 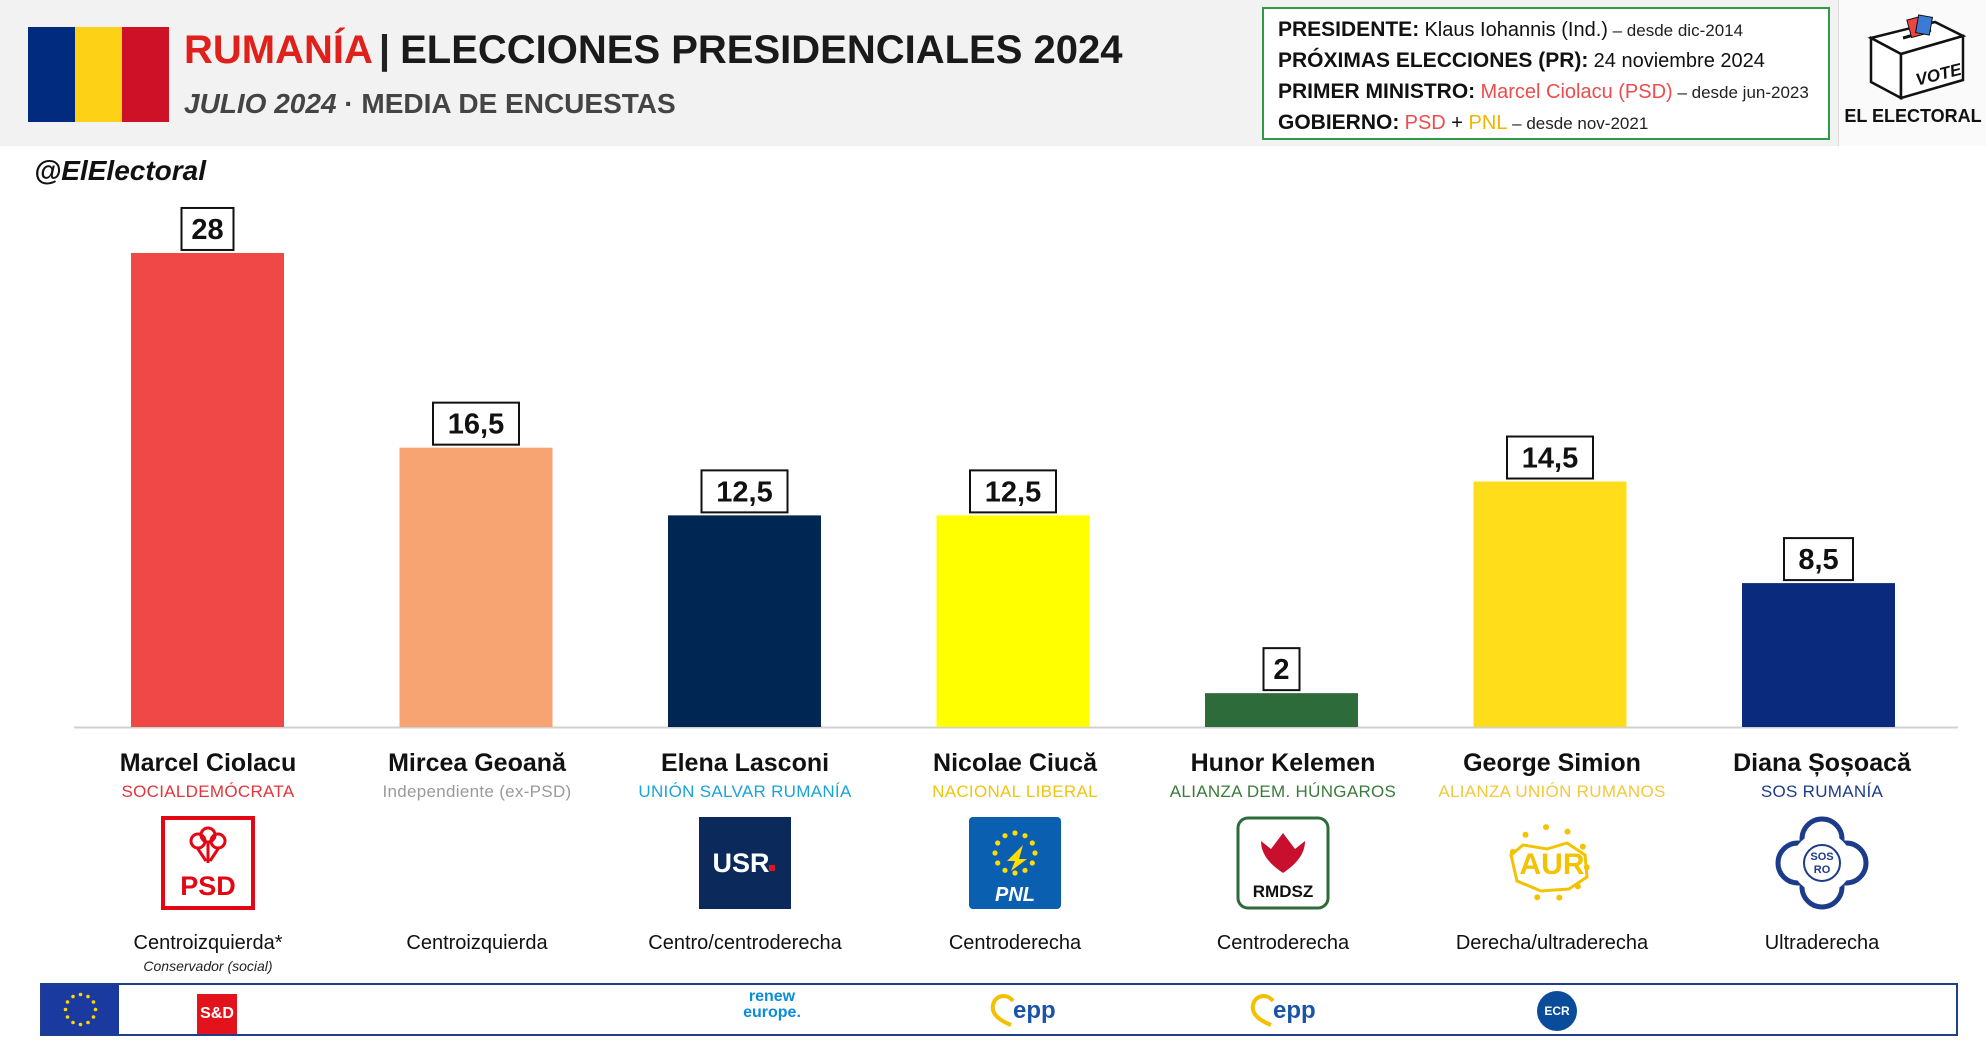 What do you see at coordinates (208, 943) in the screenshot?
I see `candidate-ideology: Centroizquierda*` at bounding box center [208, 943].